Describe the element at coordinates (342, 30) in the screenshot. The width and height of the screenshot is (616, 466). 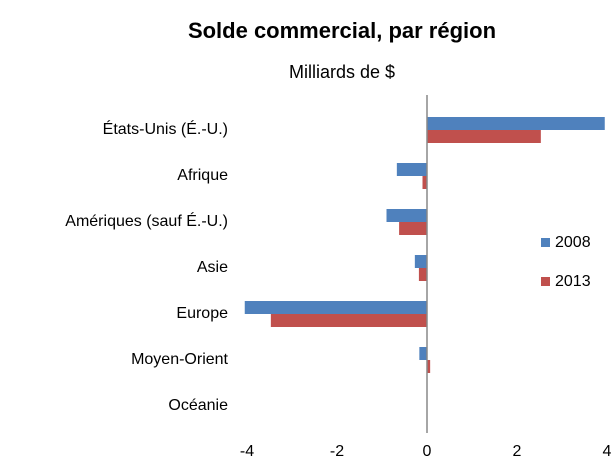
I see `chart-title: Solde commercial, par région` at that location.